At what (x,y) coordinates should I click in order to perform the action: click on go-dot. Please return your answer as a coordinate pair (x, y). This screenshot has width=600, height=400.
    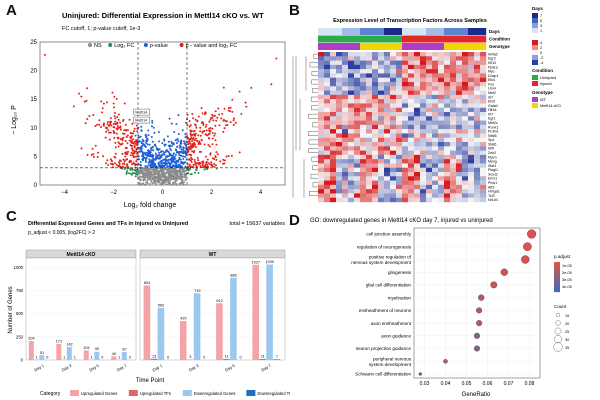
    Looking at the image, I should click on (527, 246).